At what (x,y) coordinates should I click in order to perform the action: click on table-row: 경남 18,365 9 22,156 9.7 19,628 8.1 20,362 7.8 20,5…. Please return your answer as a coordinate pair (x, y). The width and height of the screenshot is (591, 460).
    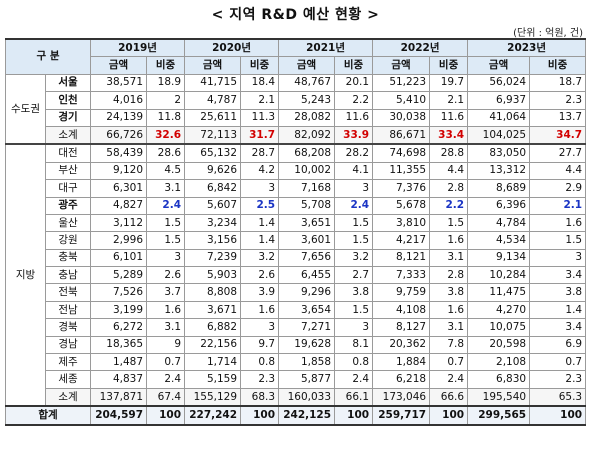
    Looking at the image, I should click on (296, 345).